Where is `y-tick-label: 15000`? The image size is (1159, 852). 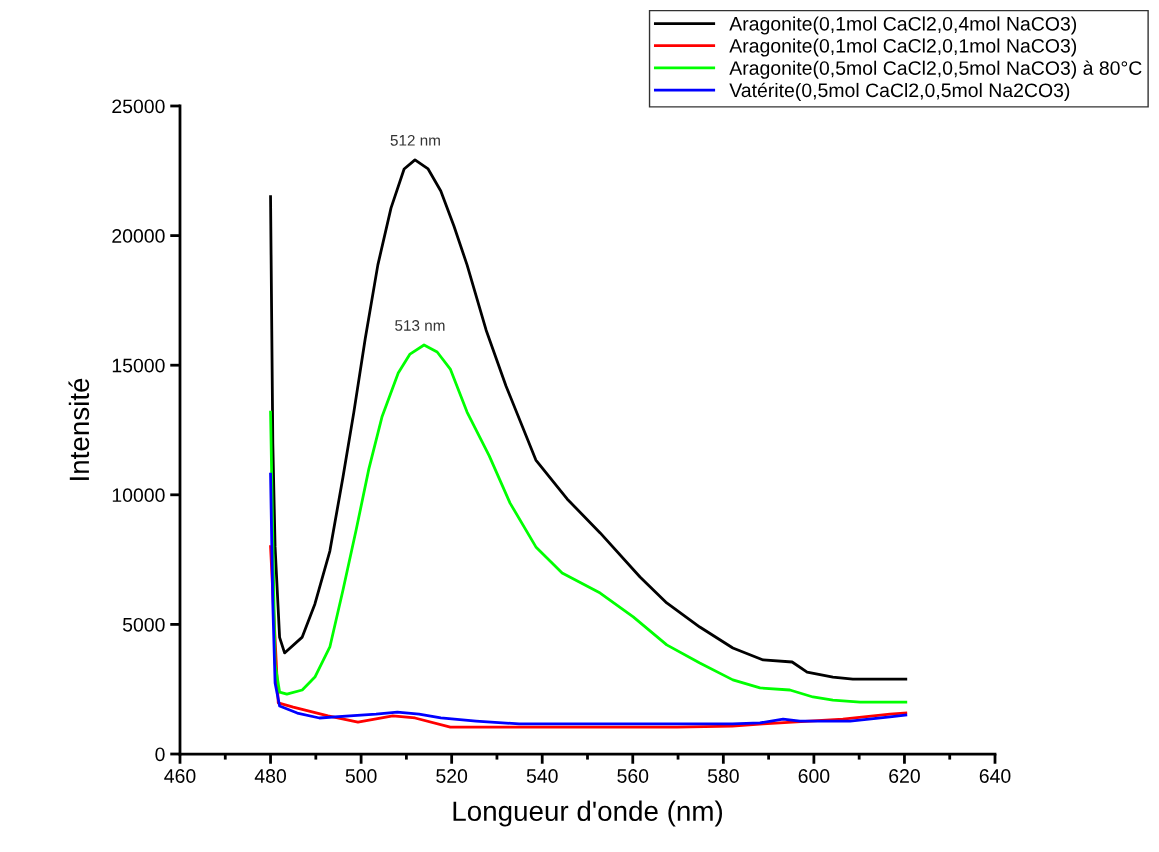 y-tick-label: 15000 is located at coordinates (138, 365).